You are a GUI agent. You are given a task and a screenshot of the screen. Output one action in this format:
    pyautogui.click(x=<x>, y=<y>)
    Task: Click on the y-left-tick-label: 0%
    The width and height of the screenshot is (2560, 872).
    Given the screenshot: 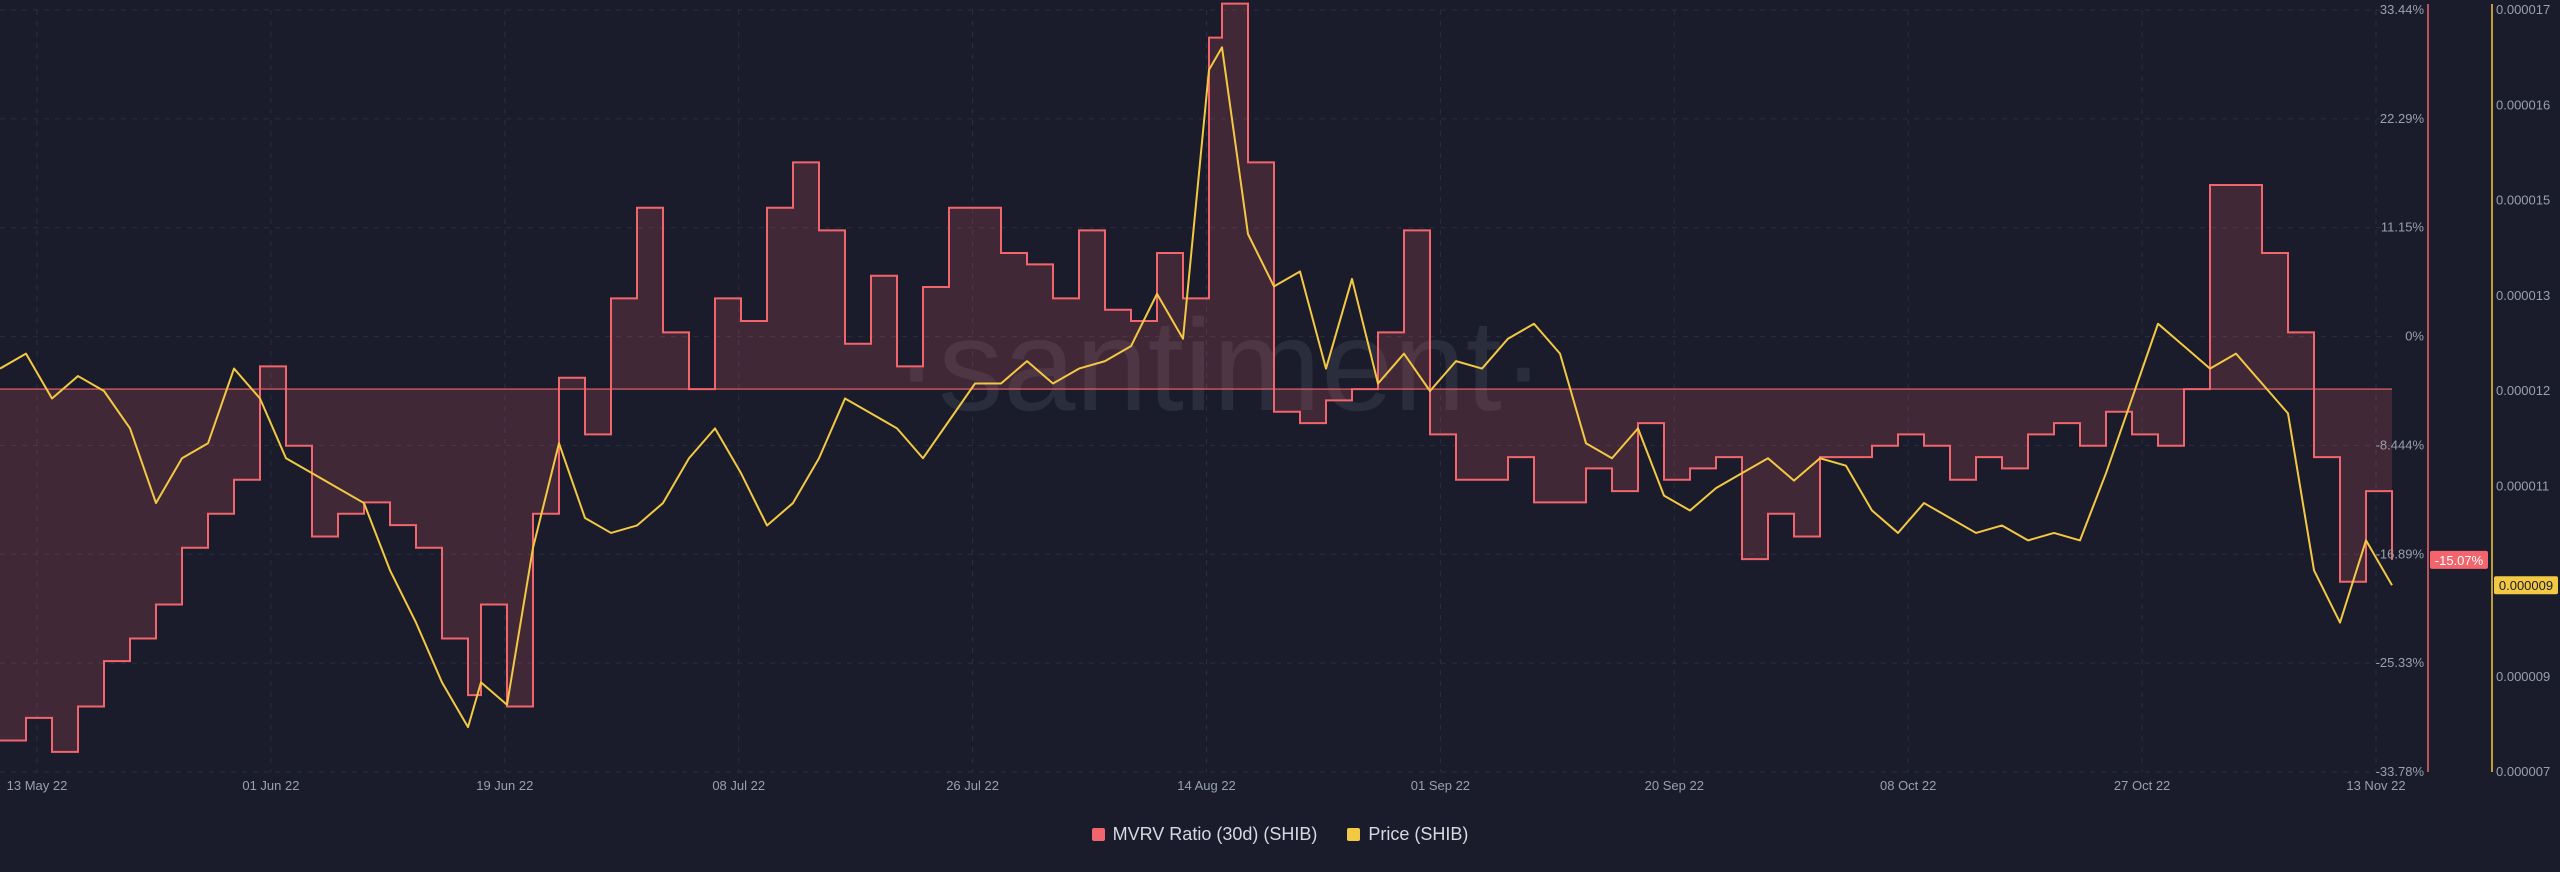 What is the action you would take?
    pyautogui.click(x=2414, y=336)
    